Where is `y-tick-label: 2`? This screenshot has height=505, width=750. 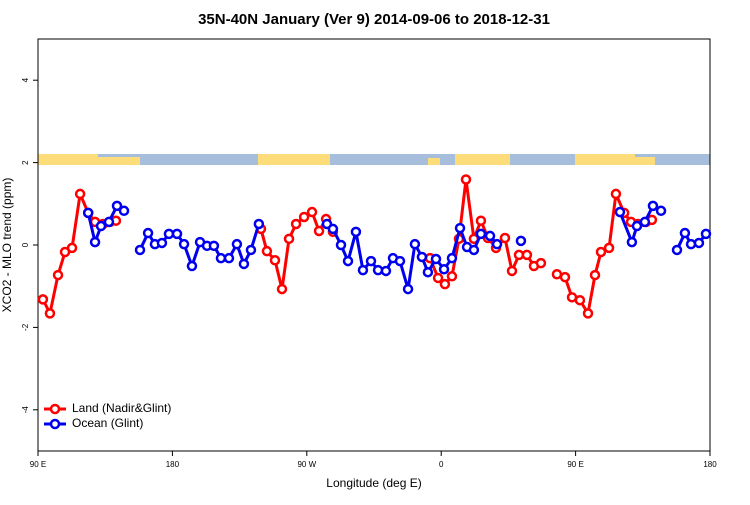
y-tick-label: 2 is located at coordinates (25, 162).